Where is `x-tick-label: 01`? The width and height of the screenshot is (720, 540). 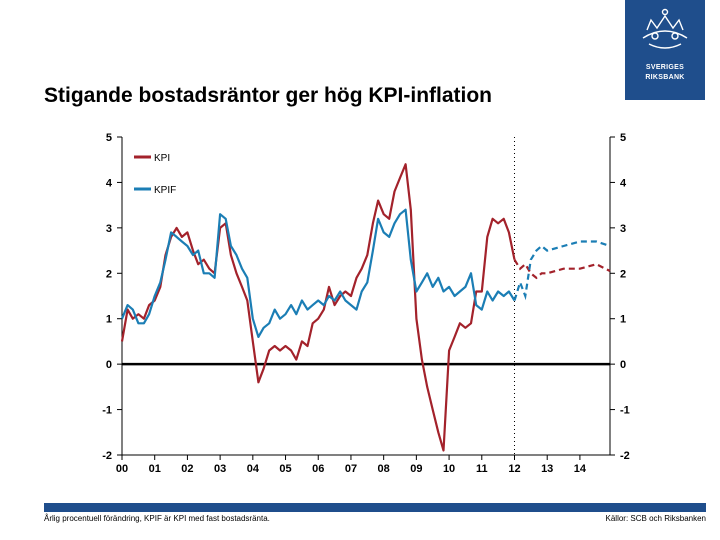
x-tick-label: 01 is located at coordinates (155, 469).